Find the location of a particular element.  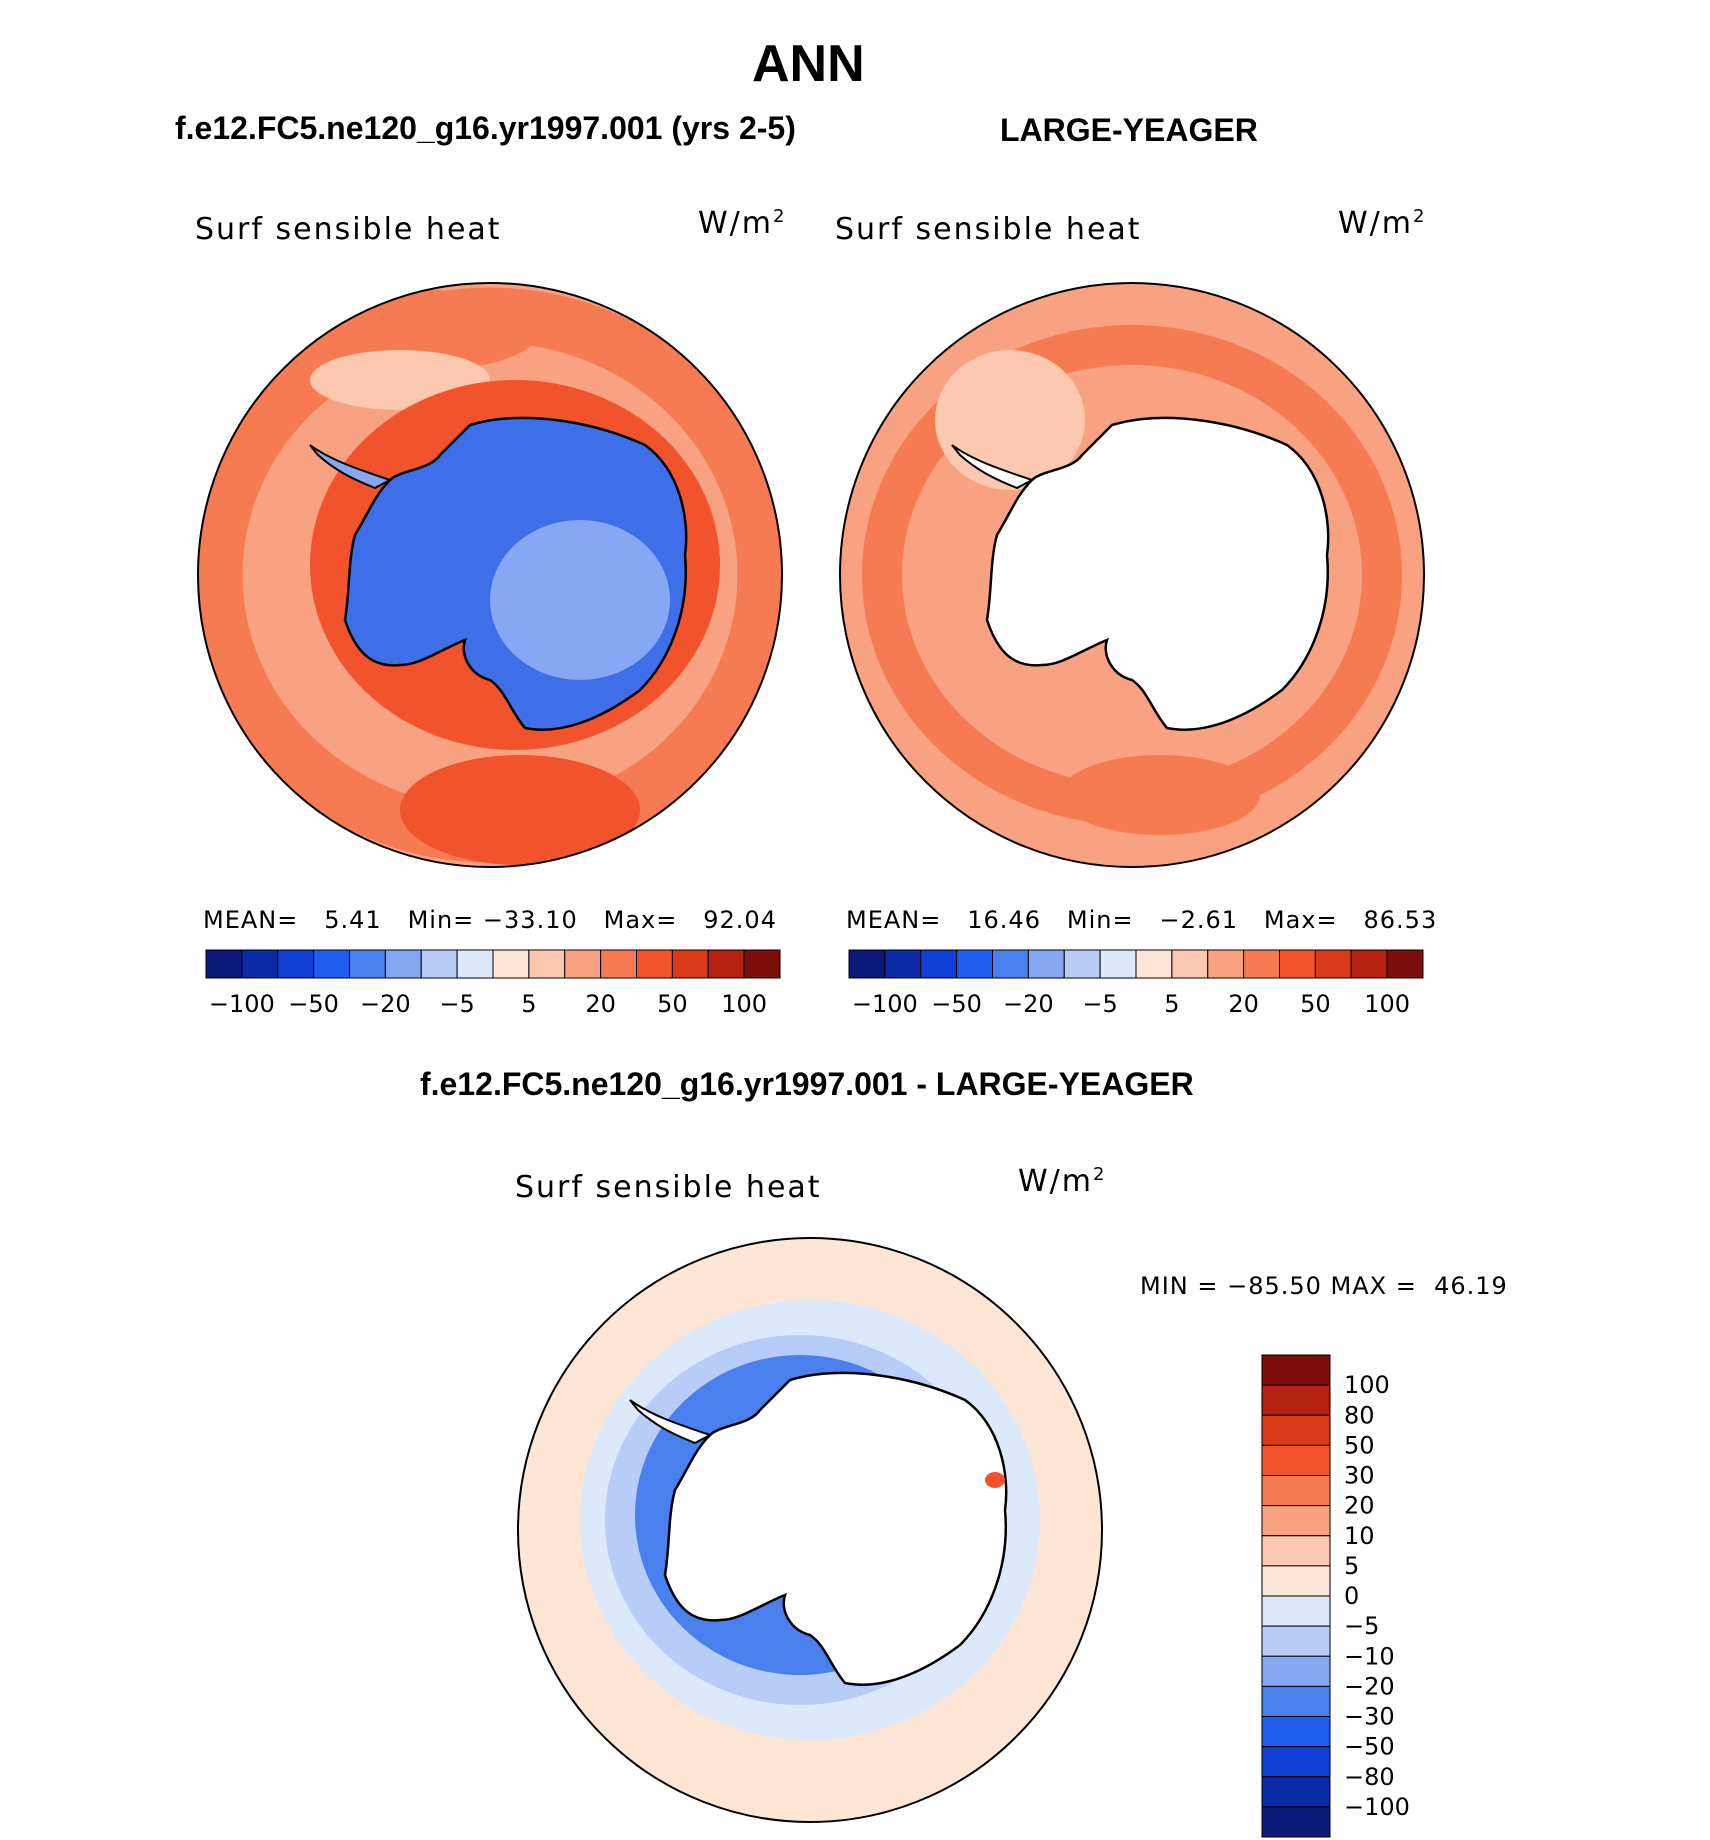

diff-hot-spot is located at coordinates (995, 1480).